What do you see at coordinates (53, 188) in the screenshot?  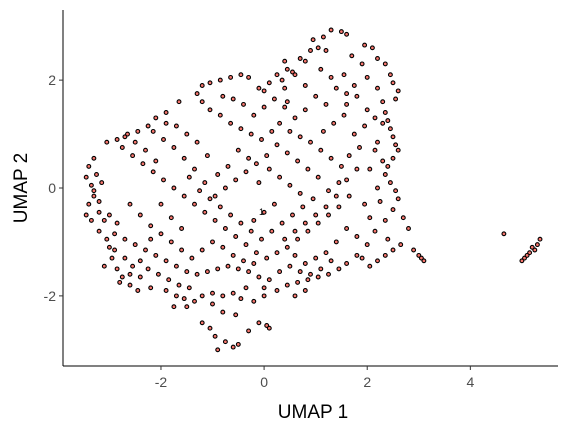 I see `y-ticks: -2 0 2` at bounding box center [53, 188].